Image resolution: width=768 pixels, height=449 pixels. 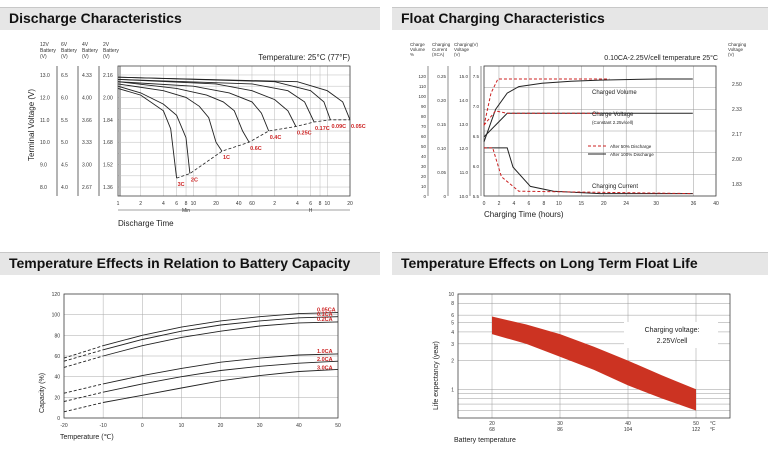 I want to click on capacity-curve-dashed-3.0CA, so click(x=83, y=407).